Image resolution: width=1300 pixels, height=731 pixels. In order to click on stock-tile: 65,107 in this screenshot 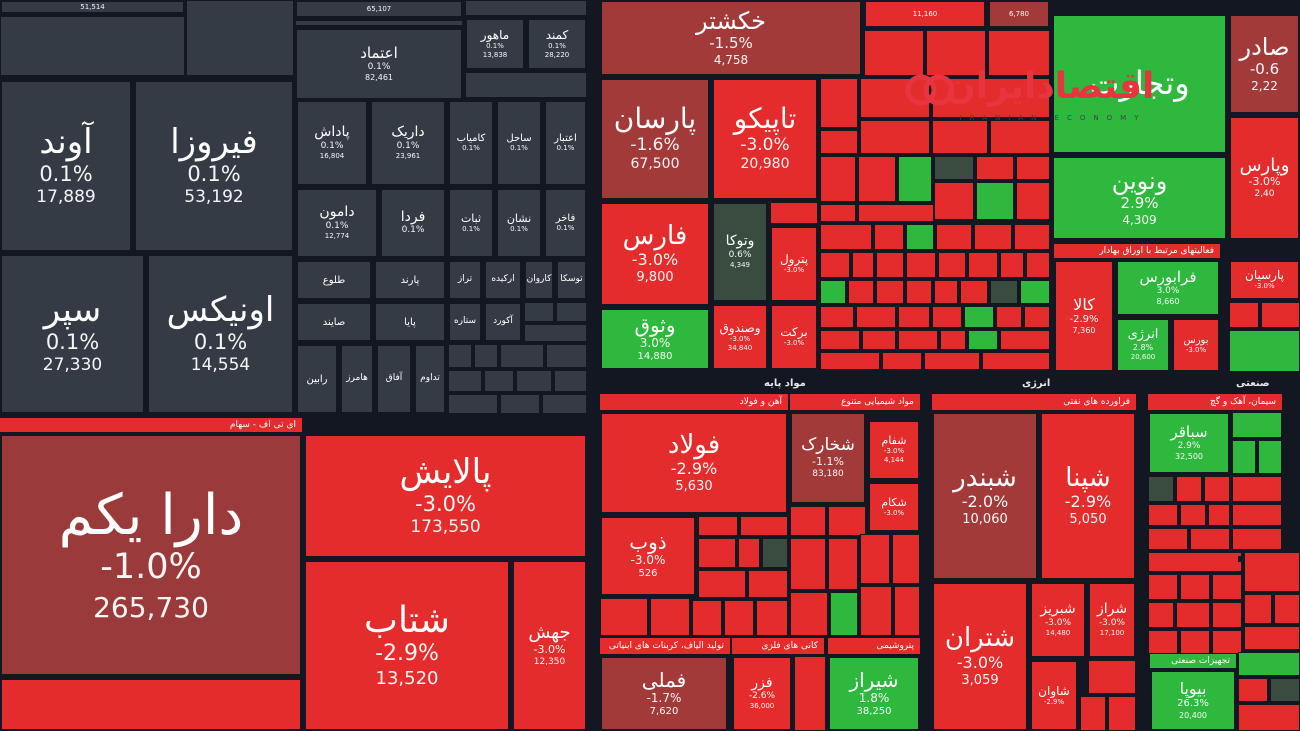, I will do `click(379, 9)`.